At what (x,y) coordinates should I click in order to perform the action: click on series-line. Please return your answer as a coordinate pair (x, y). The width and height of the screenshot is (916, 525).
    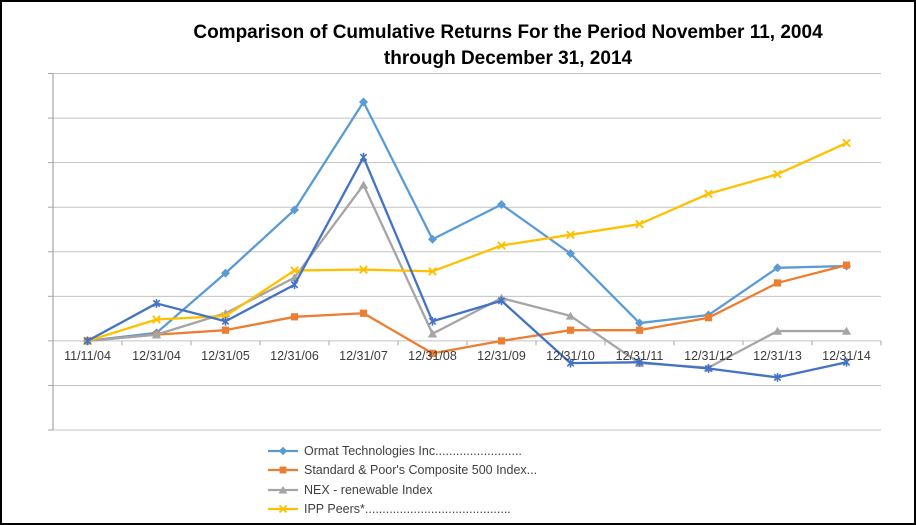
    Looking at the image, I should click on (467, 309).